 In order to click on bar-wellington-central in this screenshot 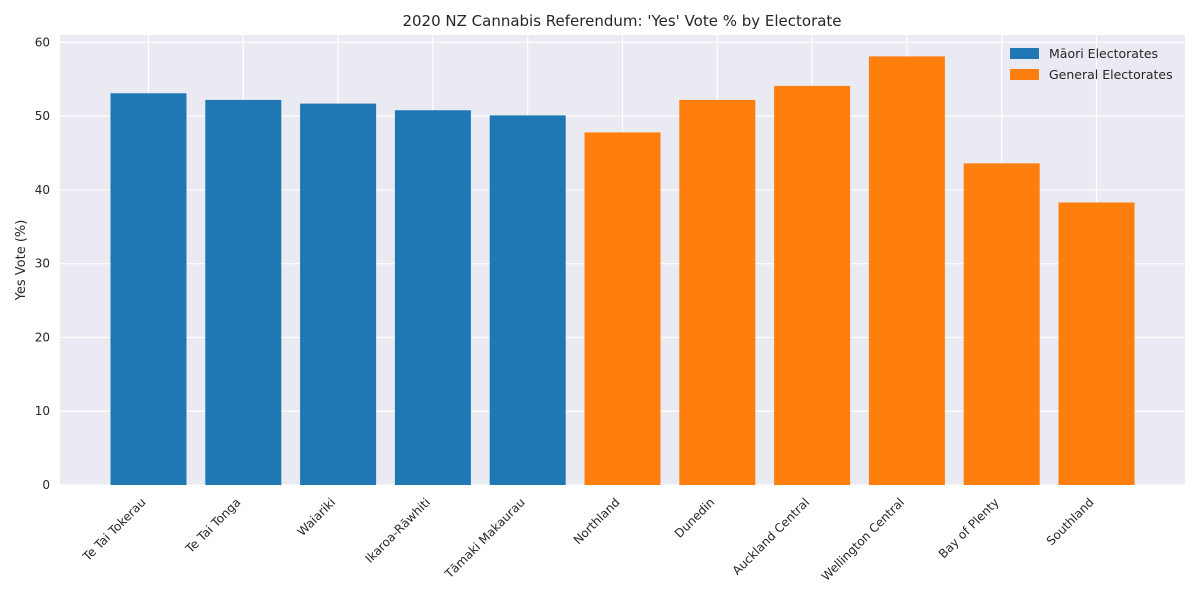, I will do `click(906, 271)`.